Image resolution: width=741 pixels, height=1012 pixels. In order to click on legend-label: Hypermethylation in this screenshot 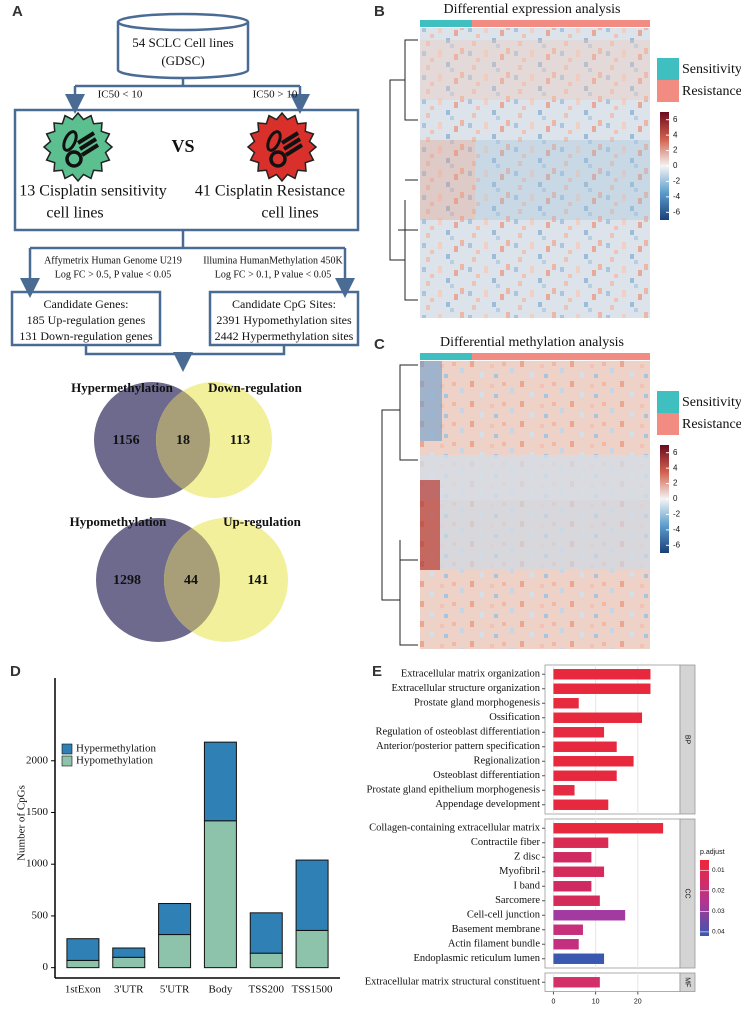, I will do `click(116, 749)`.